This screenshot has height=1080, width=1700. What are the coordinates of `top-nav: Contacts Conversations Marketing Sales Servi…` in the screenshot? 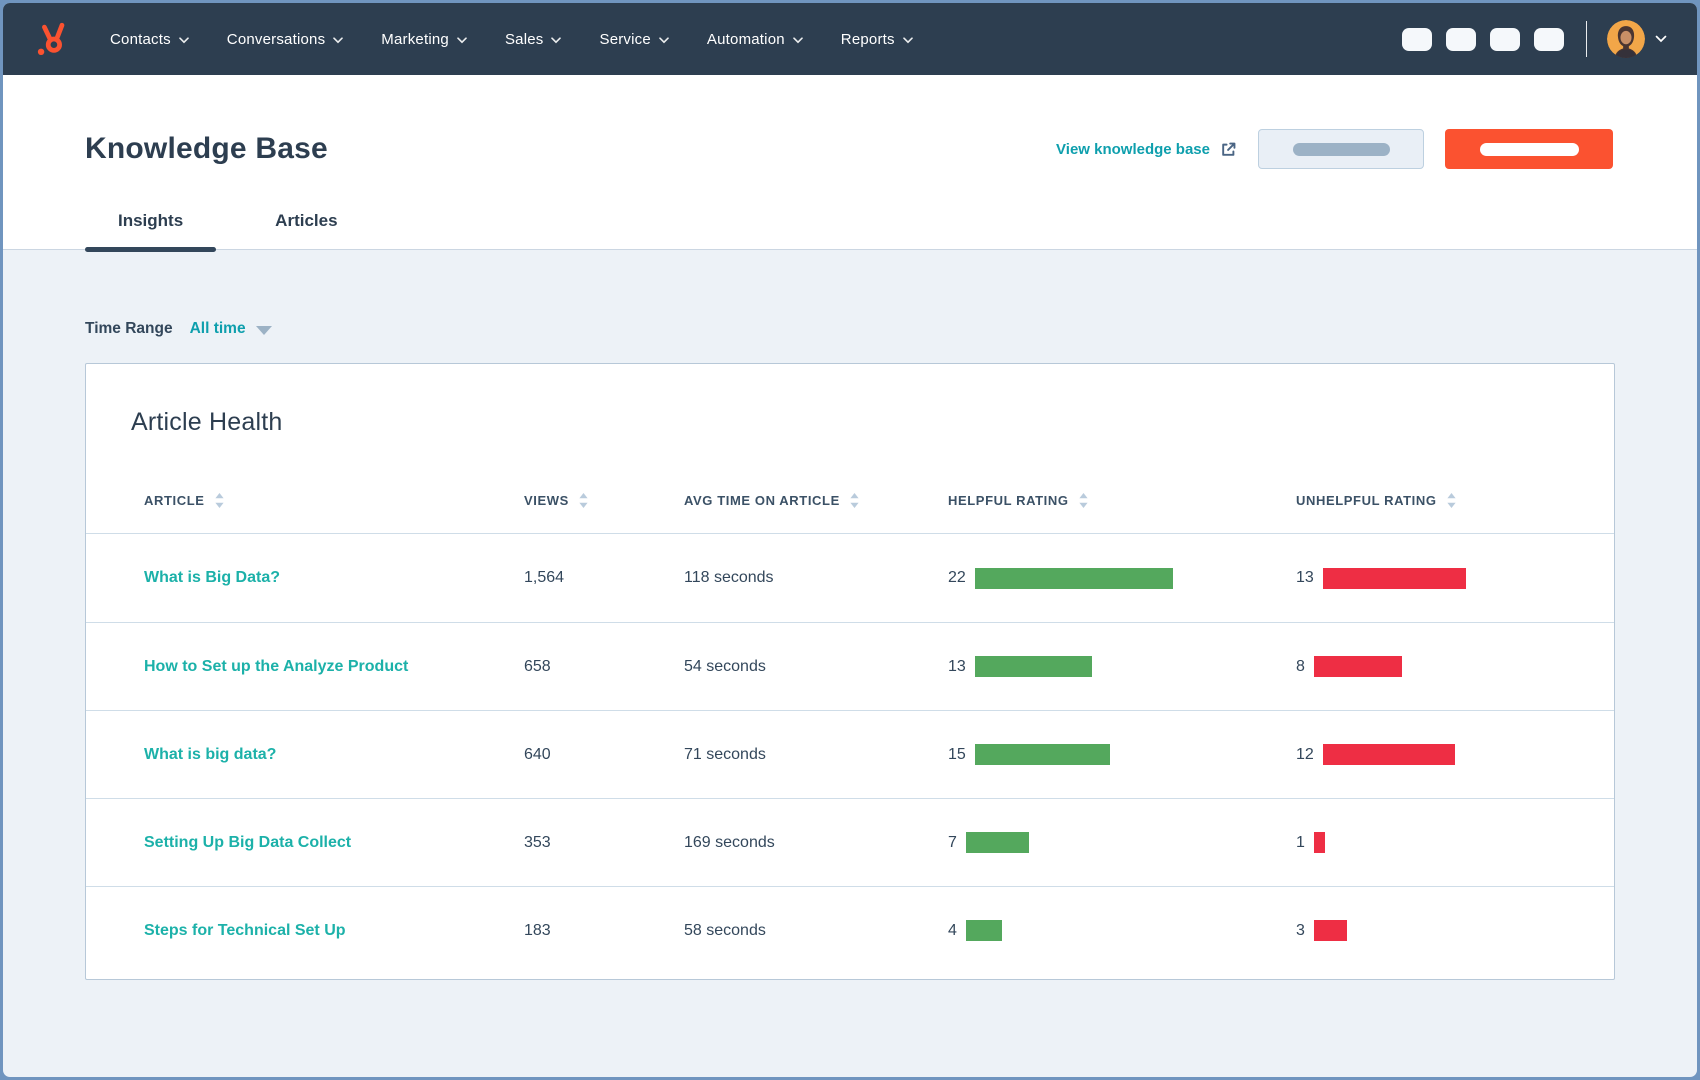 It's located at (850, 39).